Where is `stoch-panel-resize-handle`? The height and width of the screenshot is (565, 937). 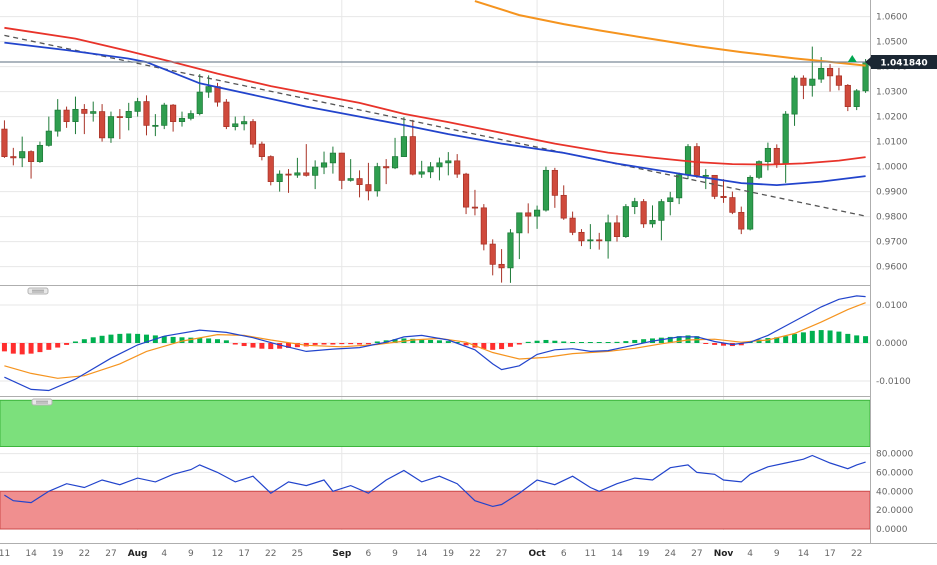
stoch-panel-resize-handle is located at coordinates (42, 402).